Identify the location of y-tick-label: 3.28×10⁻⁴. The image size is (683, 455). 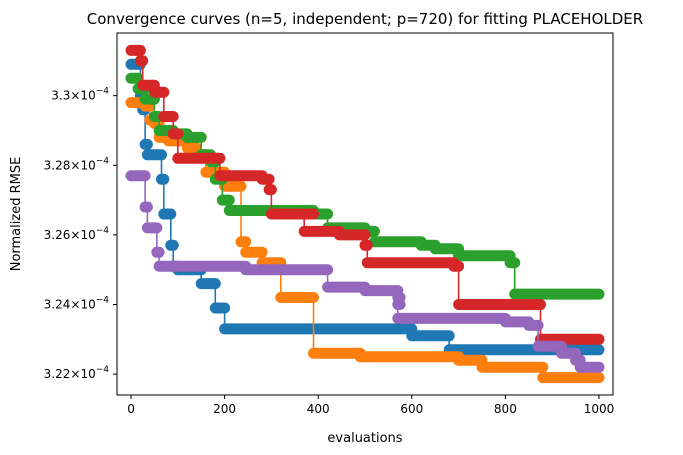
(77, 164).